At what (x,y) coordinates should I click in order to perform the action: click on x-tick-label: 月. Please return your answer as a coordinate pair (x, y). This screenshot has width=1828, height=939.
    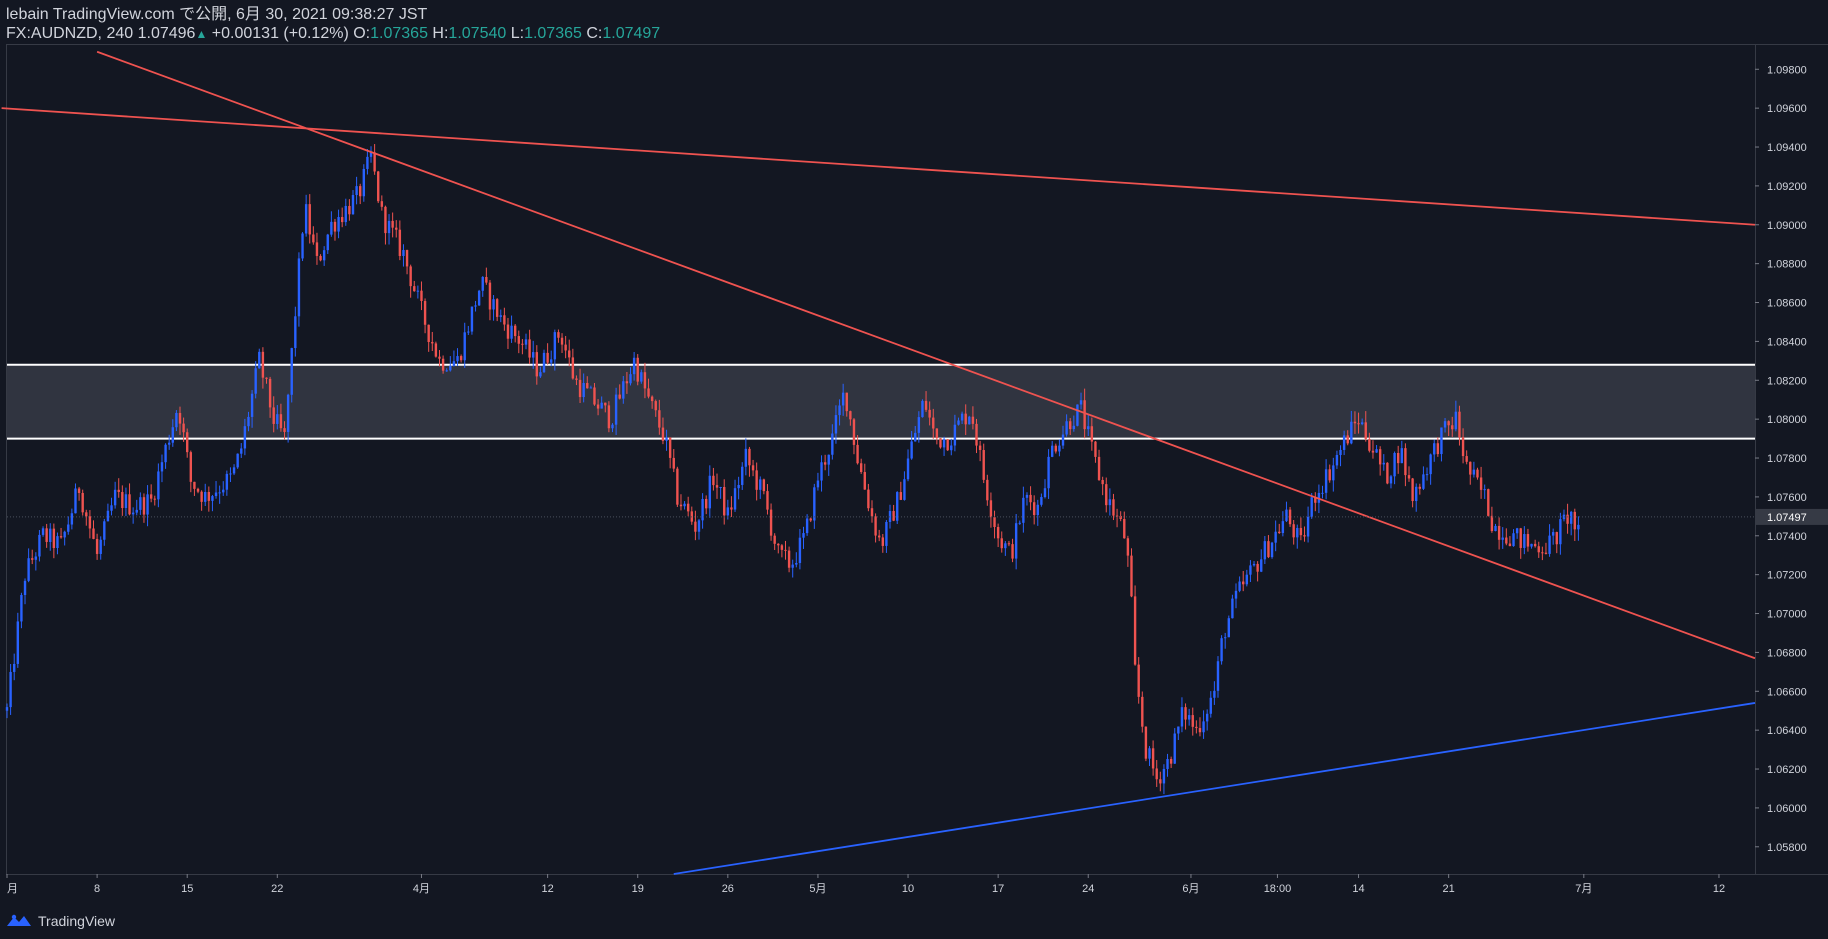
    Looking at the image, I should click on (12, 889).